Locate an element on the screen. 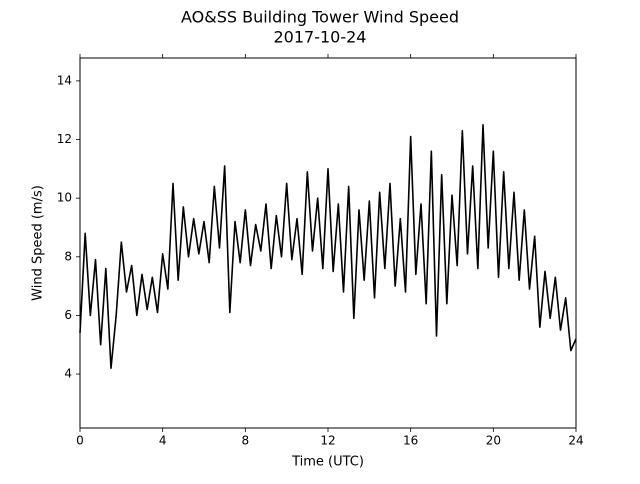 This screenshot has width=640, height=484. y-tick-label: 12 is located at coordinates (64, 139).